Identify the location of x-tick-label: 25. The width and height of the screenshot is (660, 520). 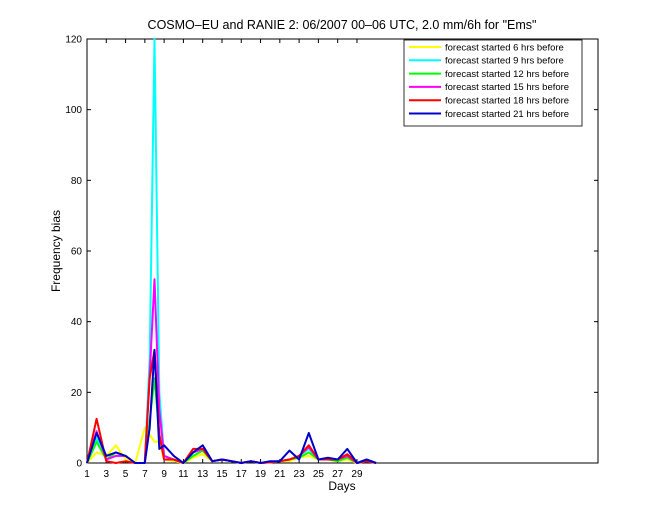
(319, 474).